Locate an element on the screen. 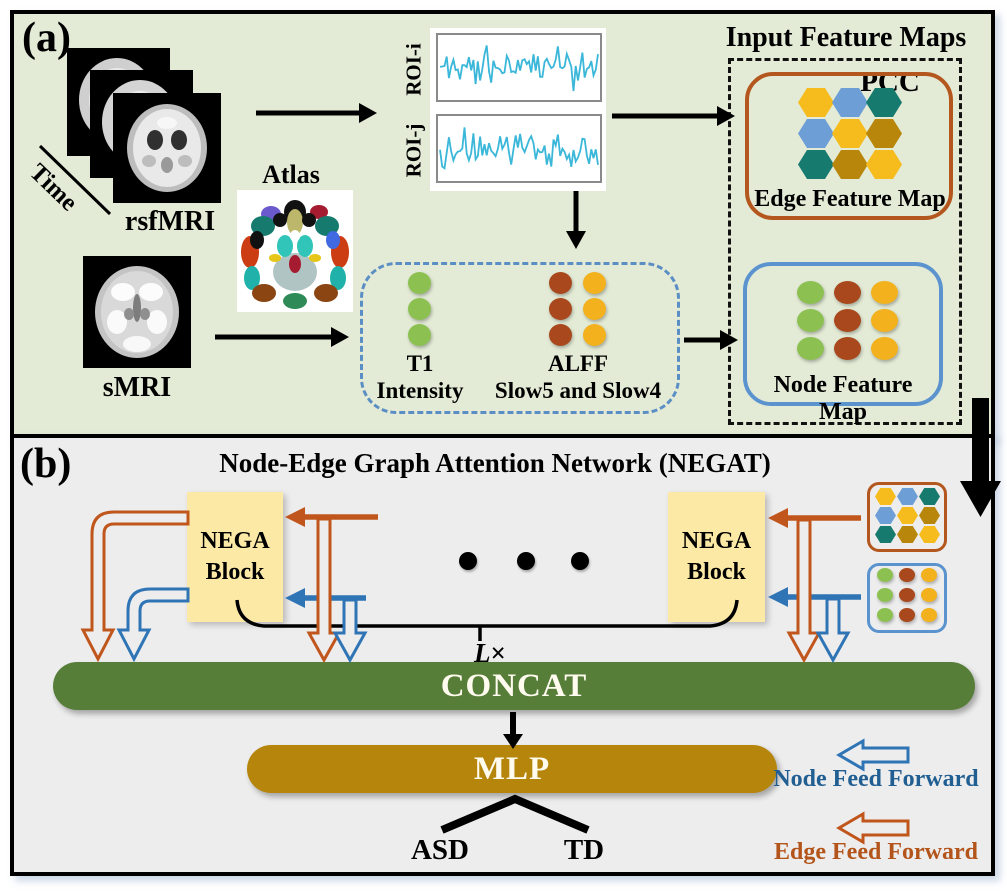 The height and width of the screenshot is (892, 1007). roi-j-waveform is located at coordinates (519, 148).